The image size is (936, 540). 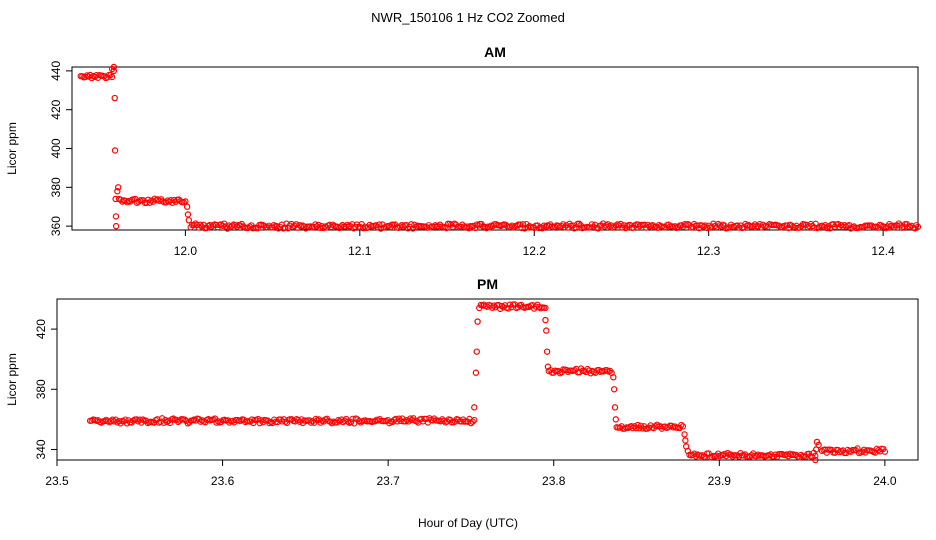 I want to click on am-y-tick-label: 420, so click(x=56, y=109).